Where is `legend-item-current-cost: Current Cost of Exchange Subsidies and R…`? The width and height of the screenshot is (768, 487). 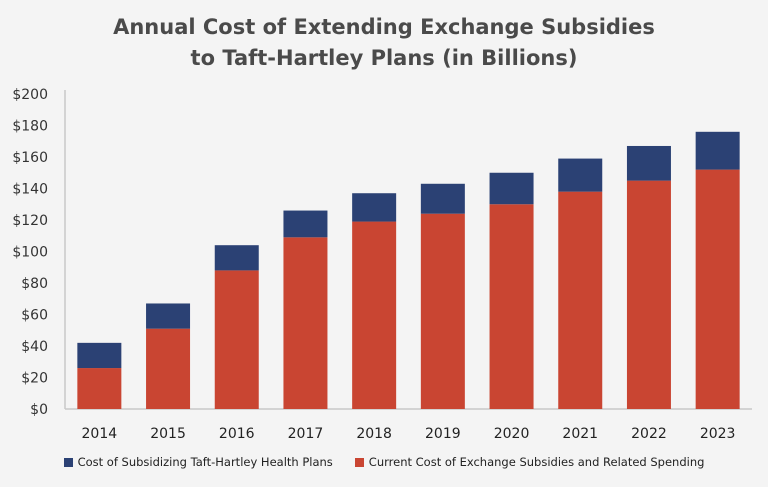 legend-item-current-cost: Current Cost of Exchange Subsidies and R… is located at coordinates (529, 462).